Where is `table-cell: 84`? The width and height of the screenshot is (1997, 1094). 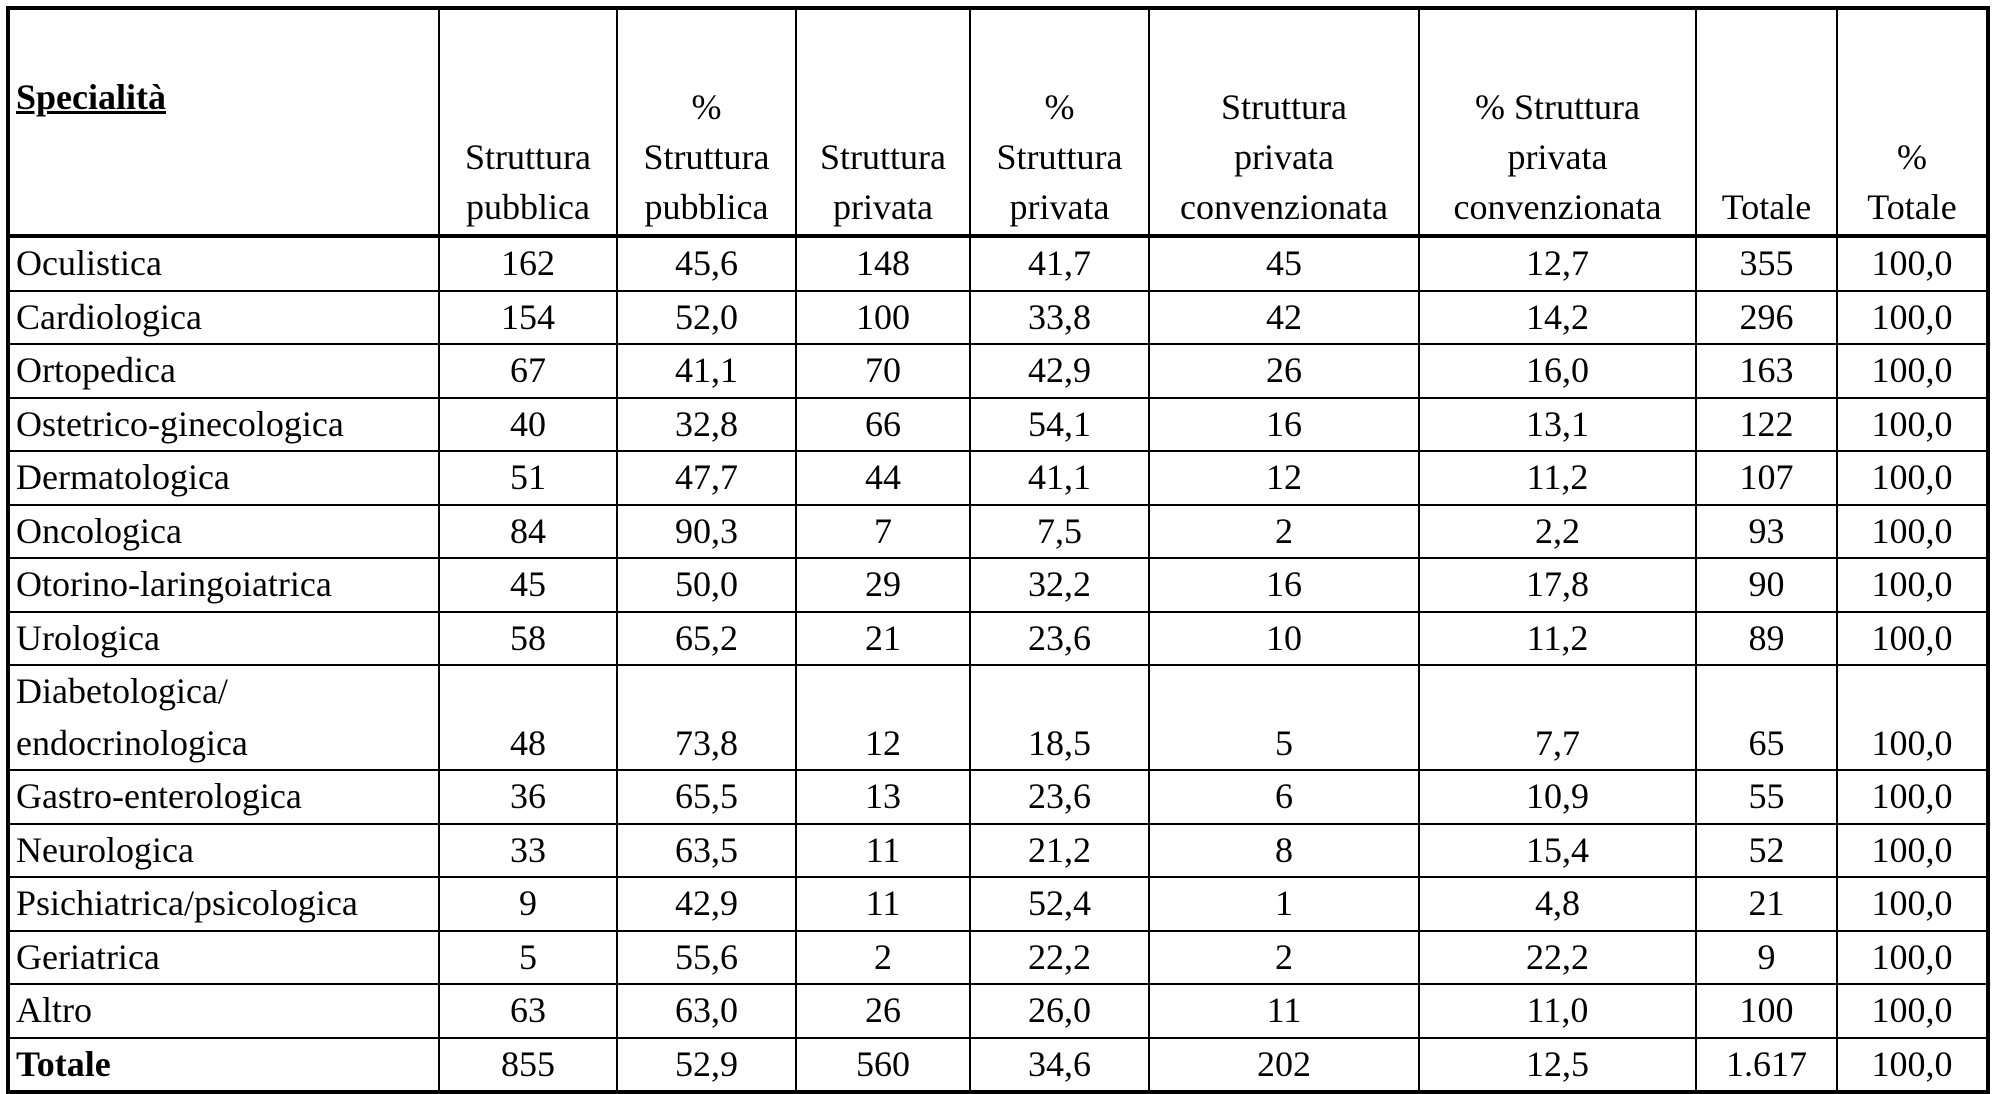
table-cell: 84 is located at coordinates (528, 531).